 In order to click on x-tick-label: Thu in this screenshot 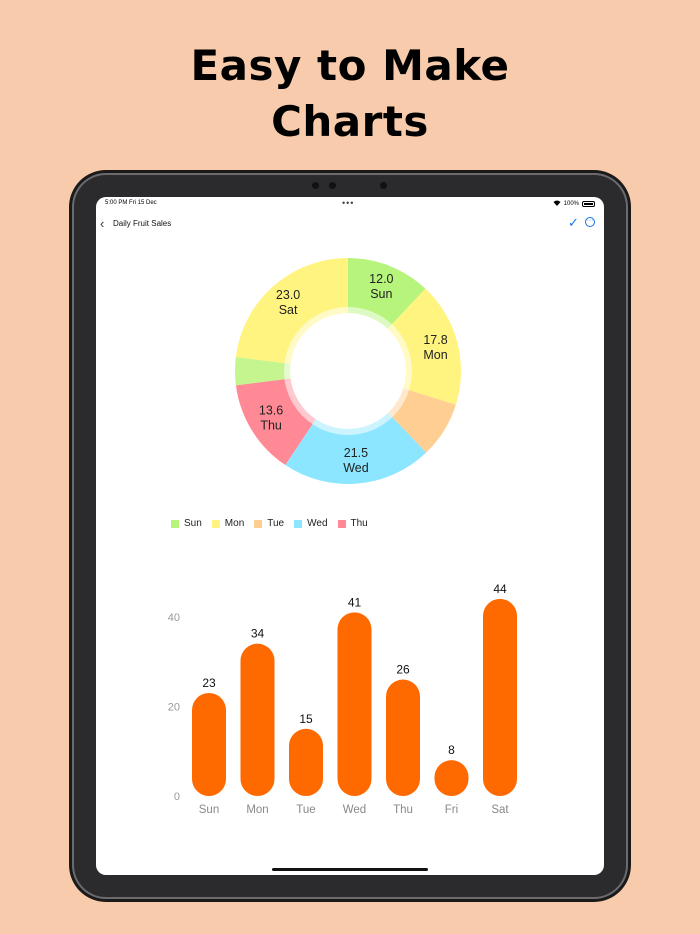, I will do `click(403, 810)`.